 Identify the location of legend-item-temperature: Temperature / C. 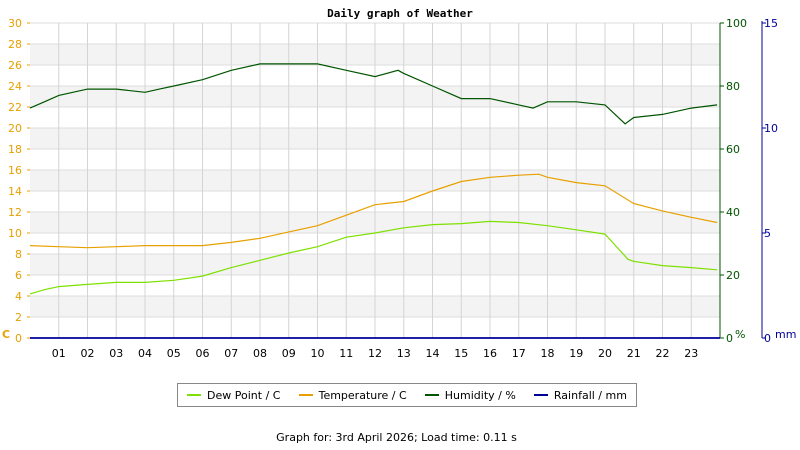
(352, 395).